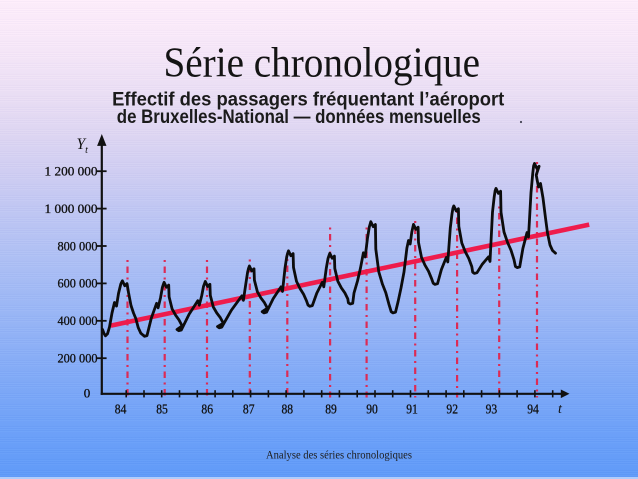  Describe the element at coordinates (492, 408) in the screenshot. I see `svg-text: 93` at that location.